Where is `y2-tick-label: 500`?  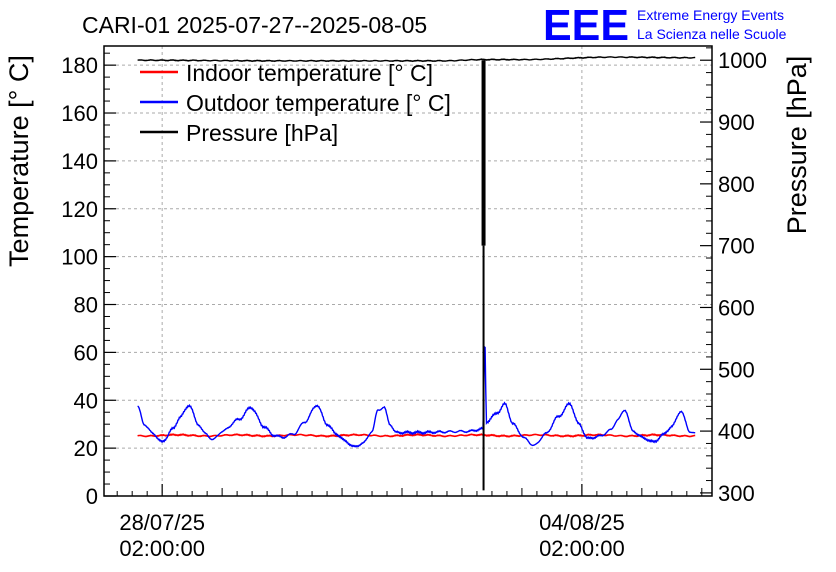
y2-tick-label: 500 is located at coordinates (736, 369).